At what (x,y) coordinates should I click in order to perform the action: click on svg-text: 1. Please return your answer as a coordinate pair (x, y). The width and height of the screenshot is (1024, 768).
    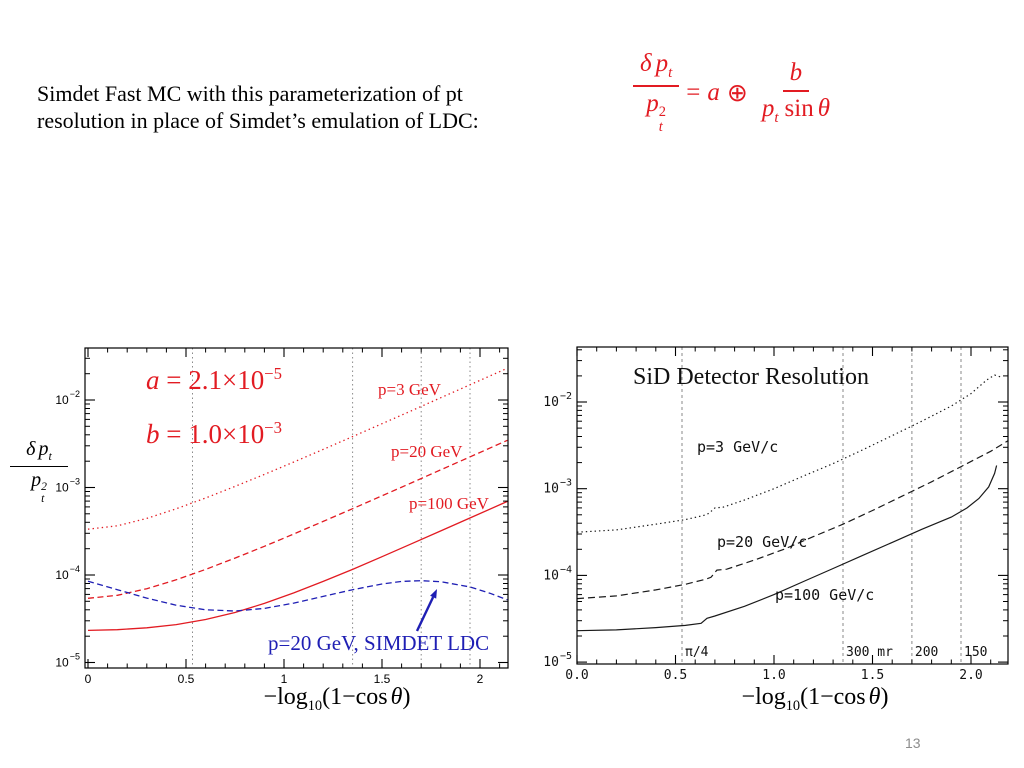
    Looking at the image, I should click on (284, 679).